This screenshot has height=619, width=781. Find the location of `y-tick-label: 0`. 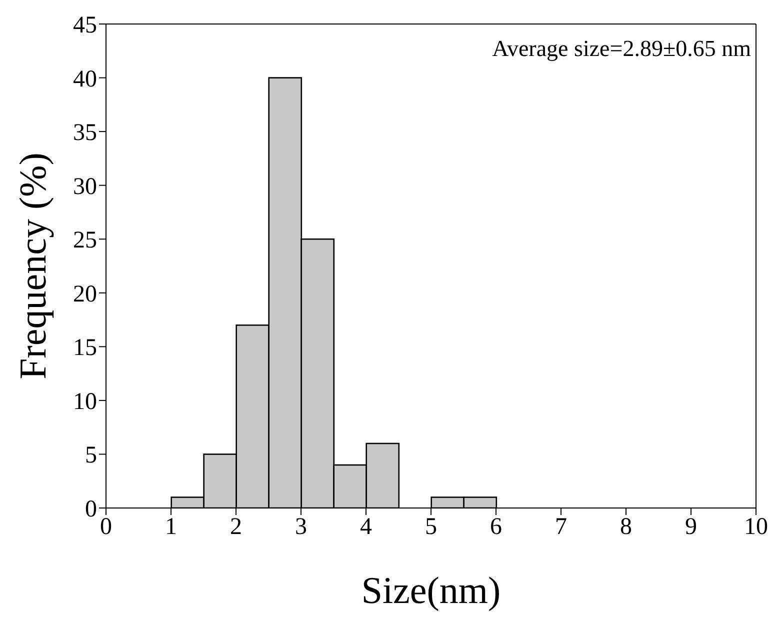

y-tick-label: 0 is located at coordinates (91, 509).